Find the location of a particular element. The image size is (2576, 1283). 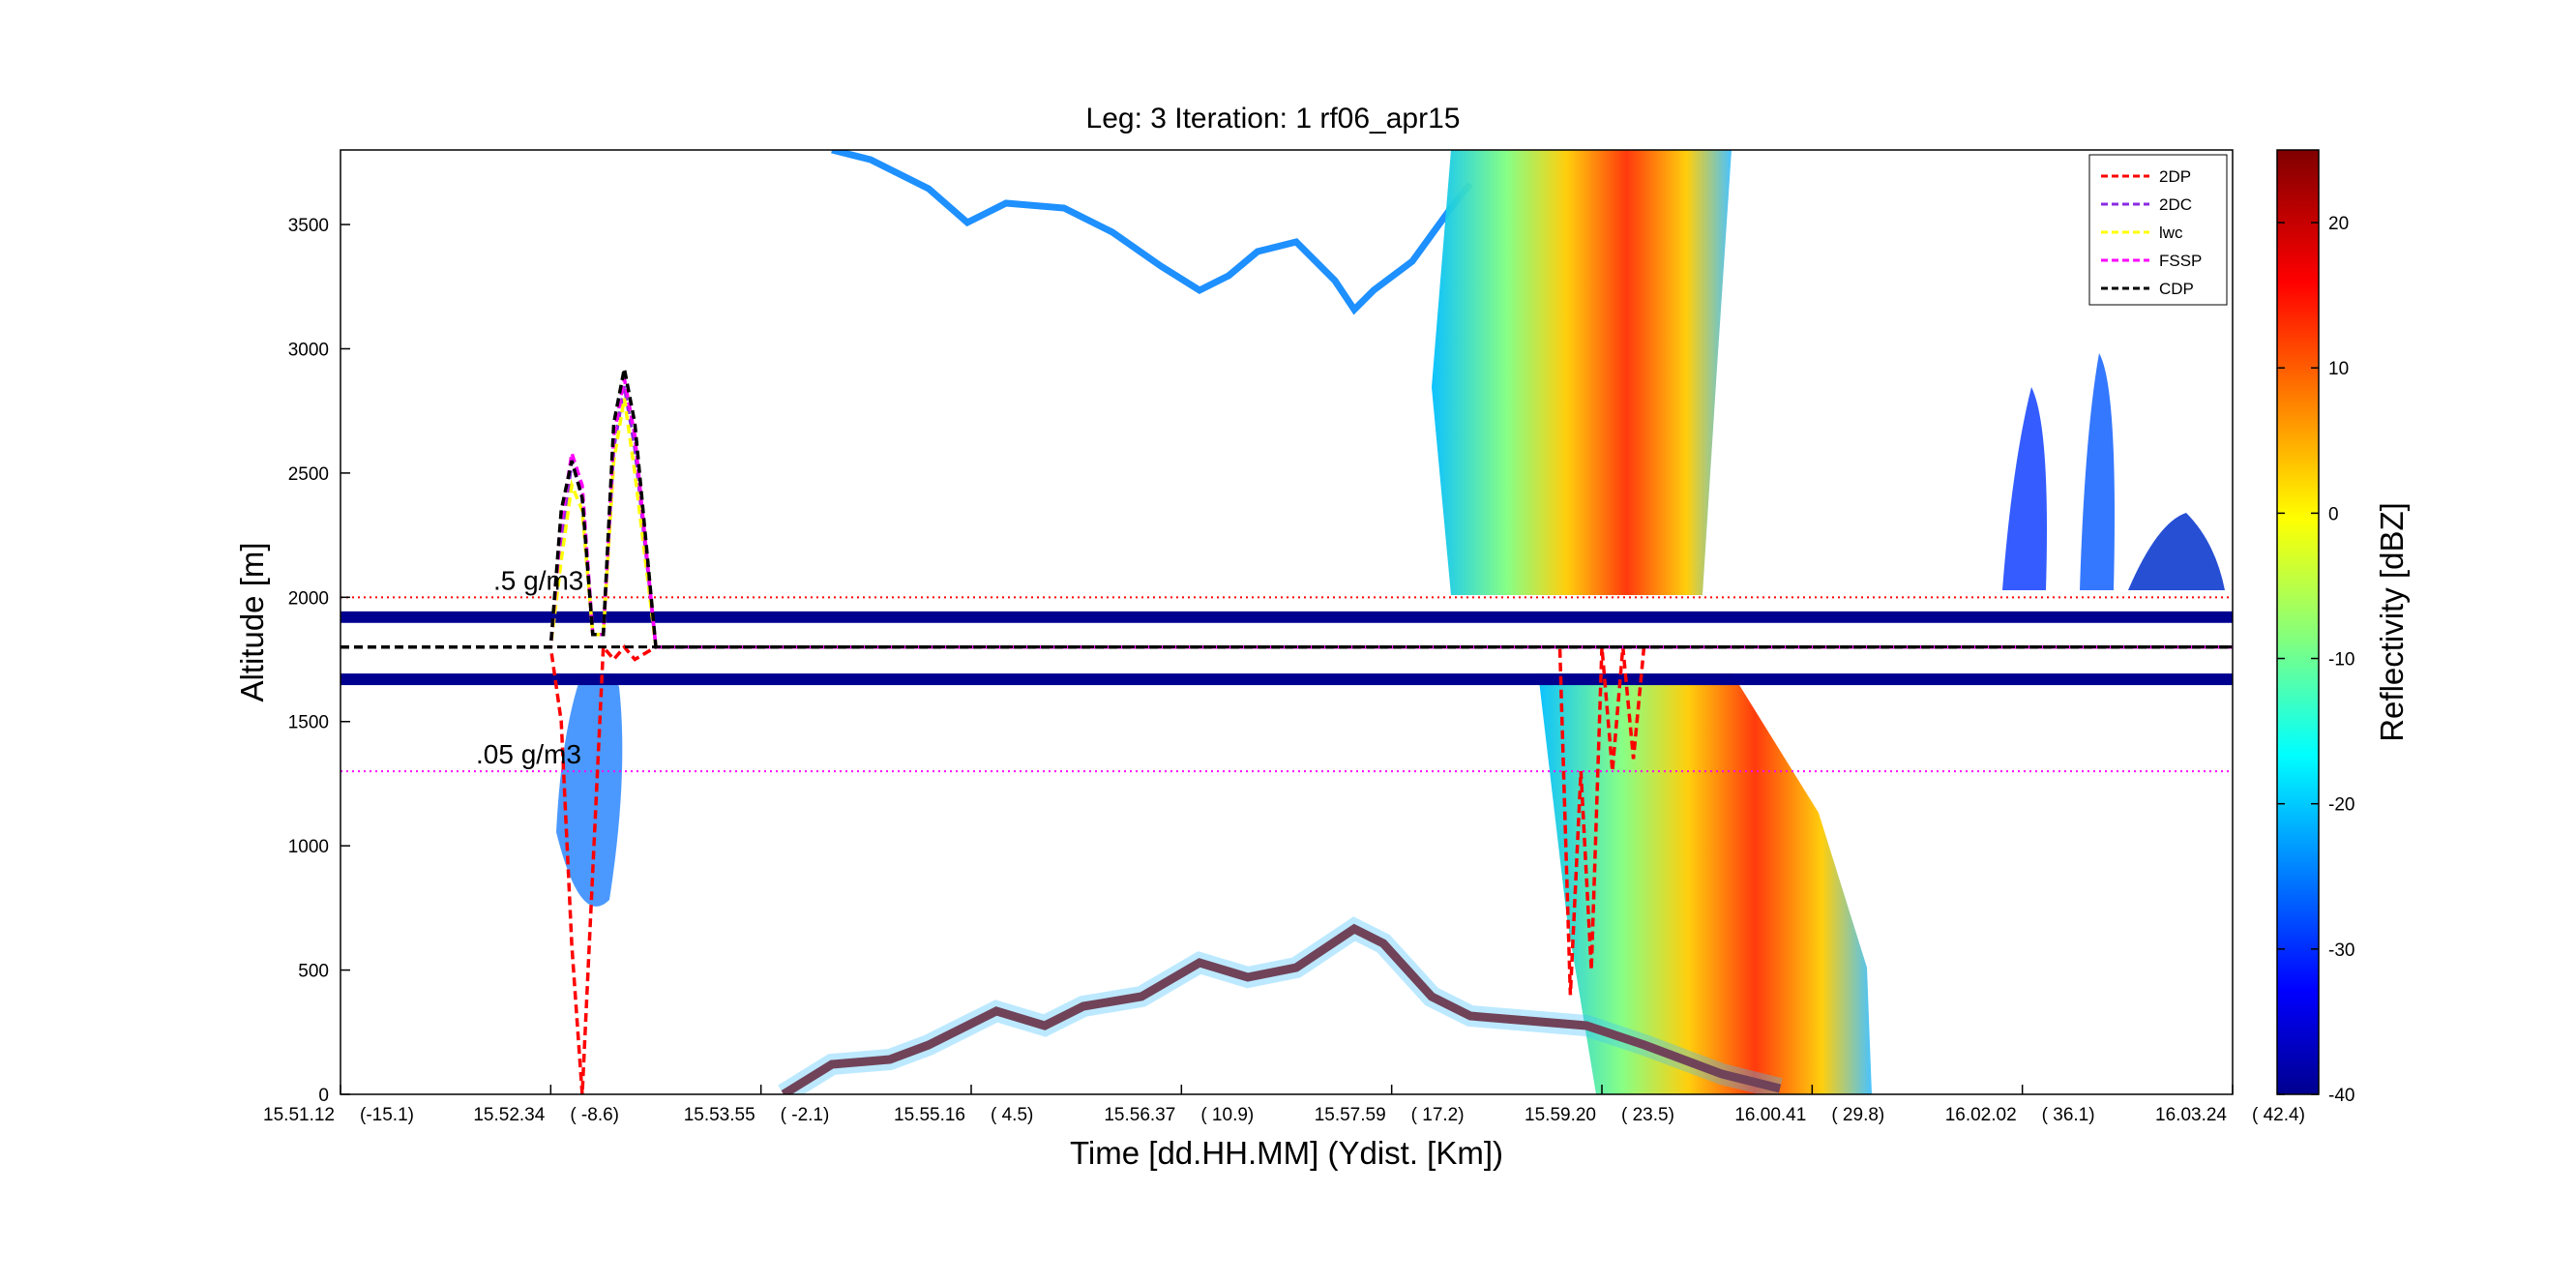

y-tick-label: 1000 is located at coordinates (308, 847).